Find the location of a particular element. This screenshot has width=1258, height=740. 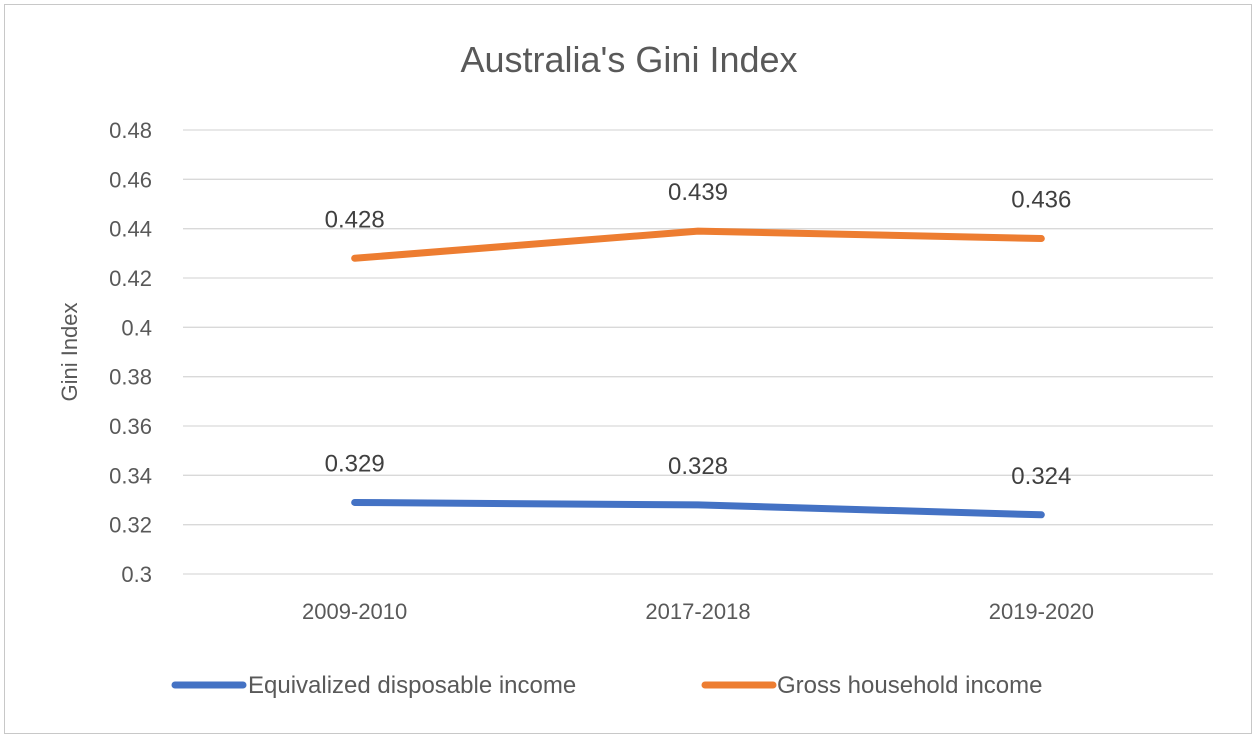

data-label: 0.428 is located at coordinates (355, 219).